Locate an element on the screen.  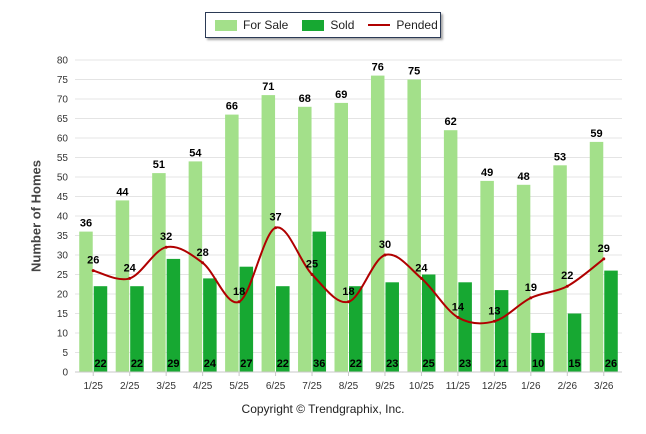
pended-value-label: 25 is located at coordinates (312, 265).